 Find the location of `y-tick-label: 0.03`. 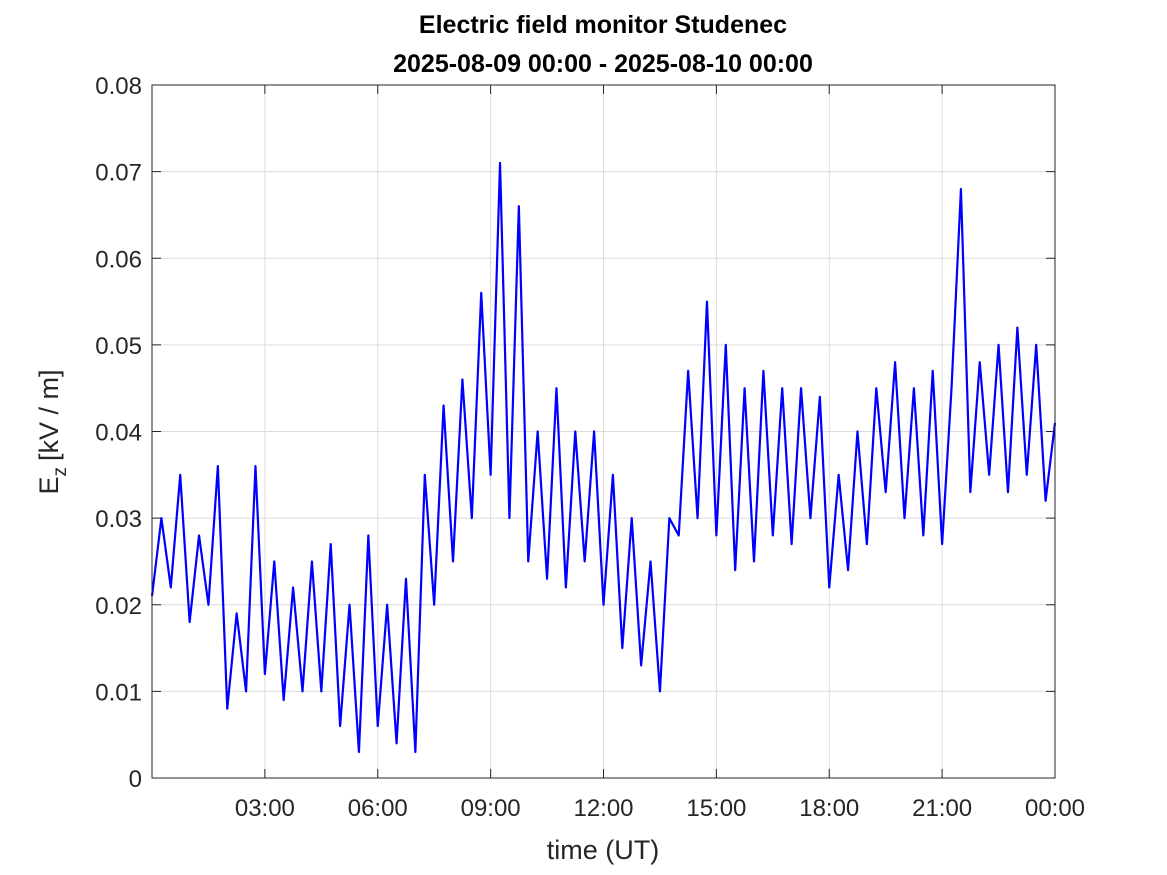

y-tick-label: 0.03 is located at coordinates (118, 519).